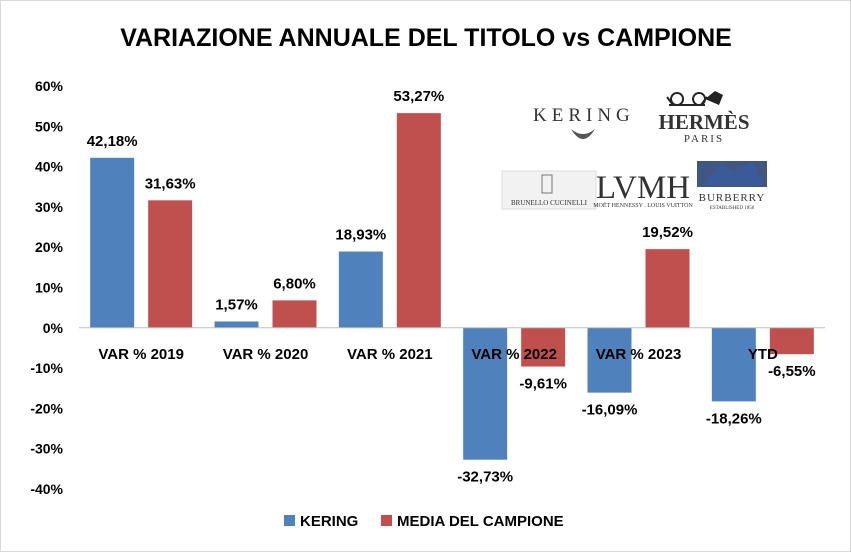 The width and height of the screenshot is (851, 553). Describe the element at coordinates (667, 232) in the screenshot. I see `data-label: 19,52%` at that location.